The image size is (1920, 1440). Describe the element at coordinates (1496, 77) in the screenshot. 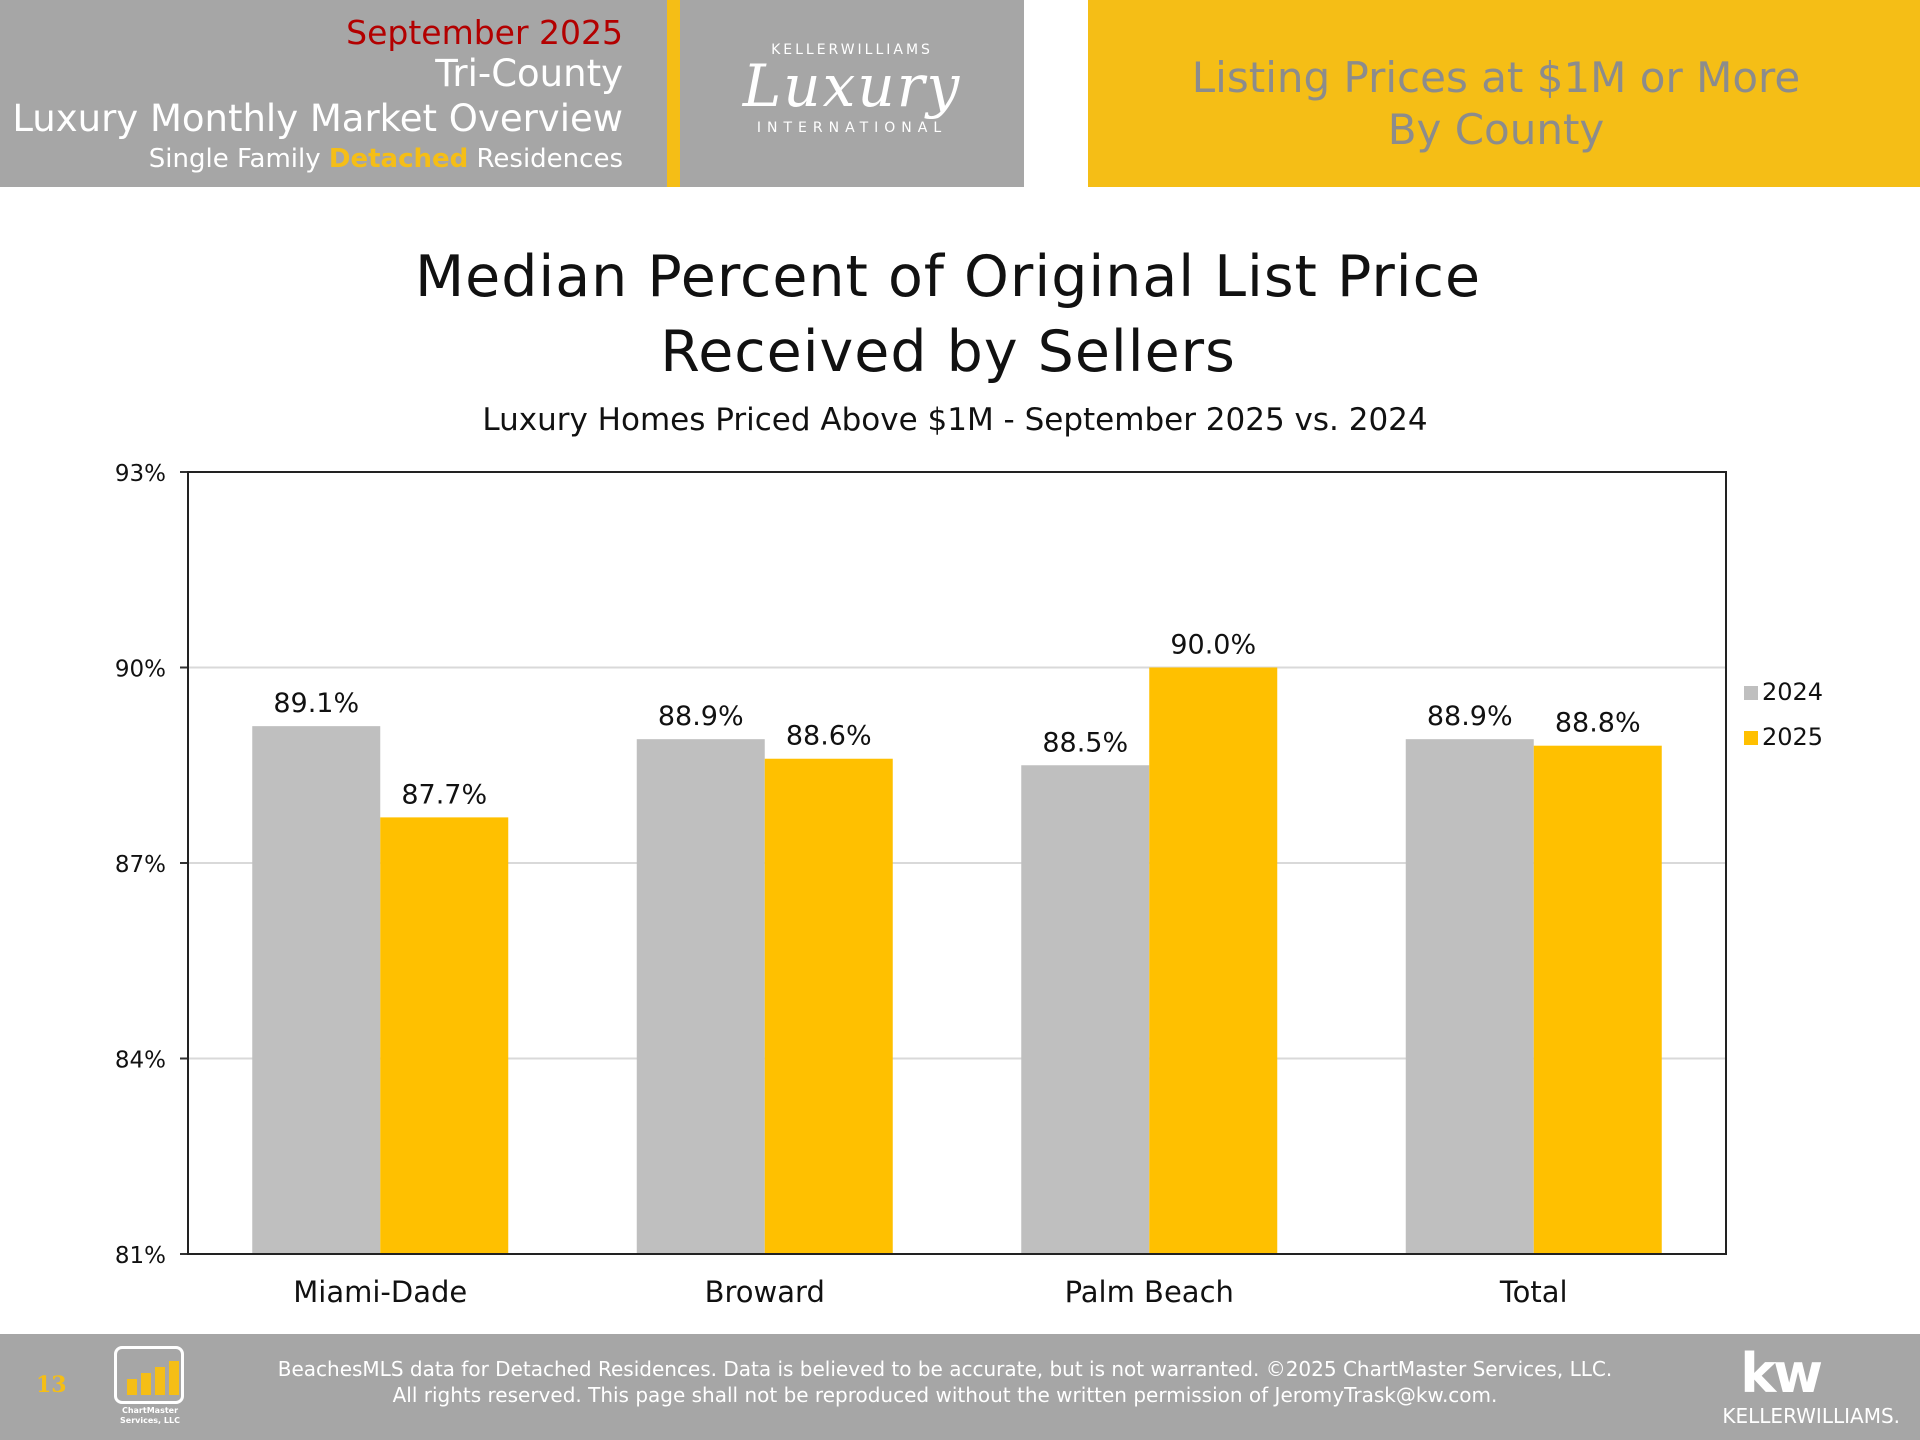

I see `section-title-line1: Listing Prices at $1M or More` at that location.